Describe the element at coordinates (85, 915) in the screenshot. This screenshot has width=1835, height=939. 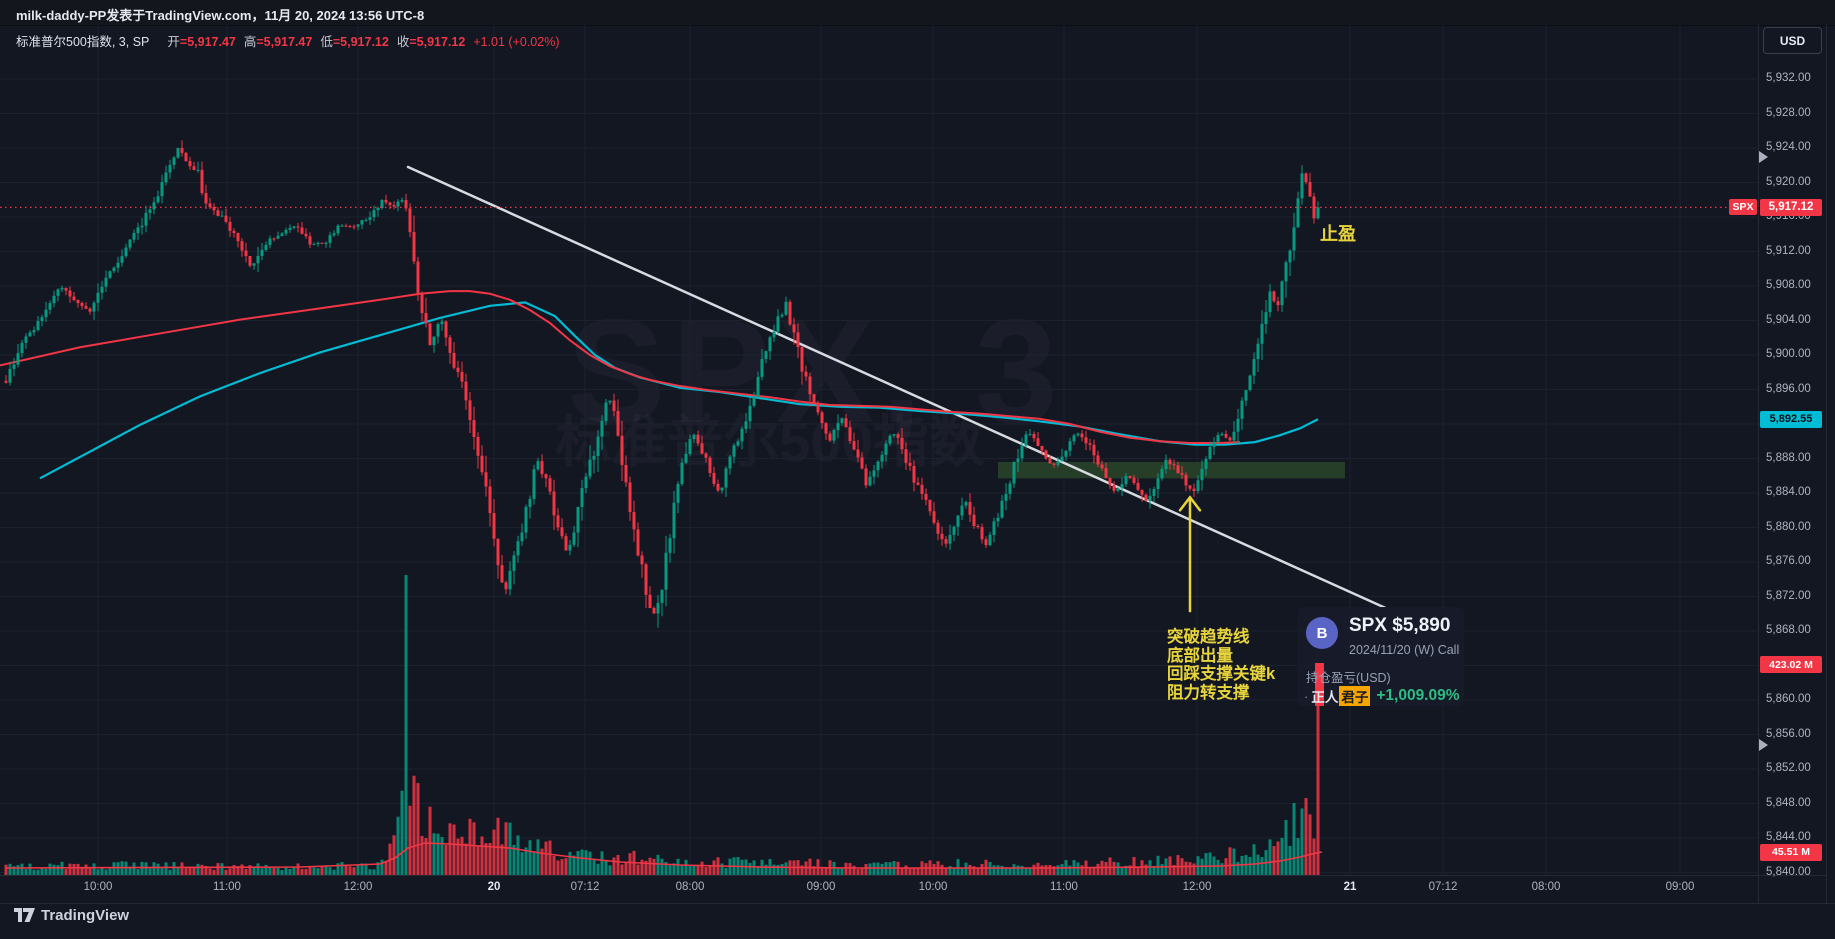
I see `tradingview-brand-text: TradingView` at that location.